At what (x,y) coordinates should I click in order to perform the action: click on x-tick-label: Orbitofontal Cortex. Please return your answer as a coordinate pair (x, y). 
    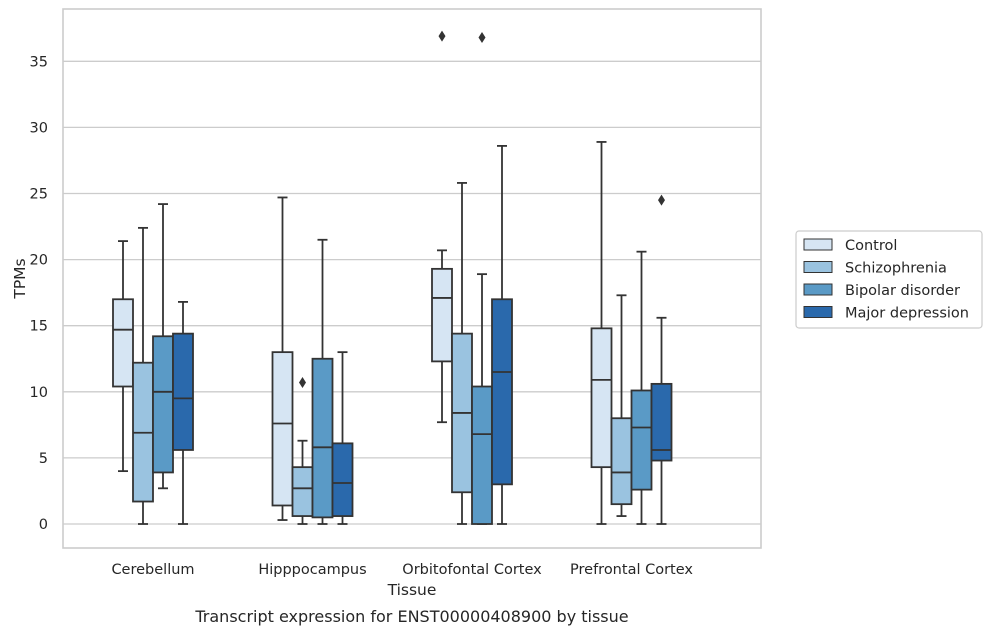
    Looking at the image, I should click on (472, 570).